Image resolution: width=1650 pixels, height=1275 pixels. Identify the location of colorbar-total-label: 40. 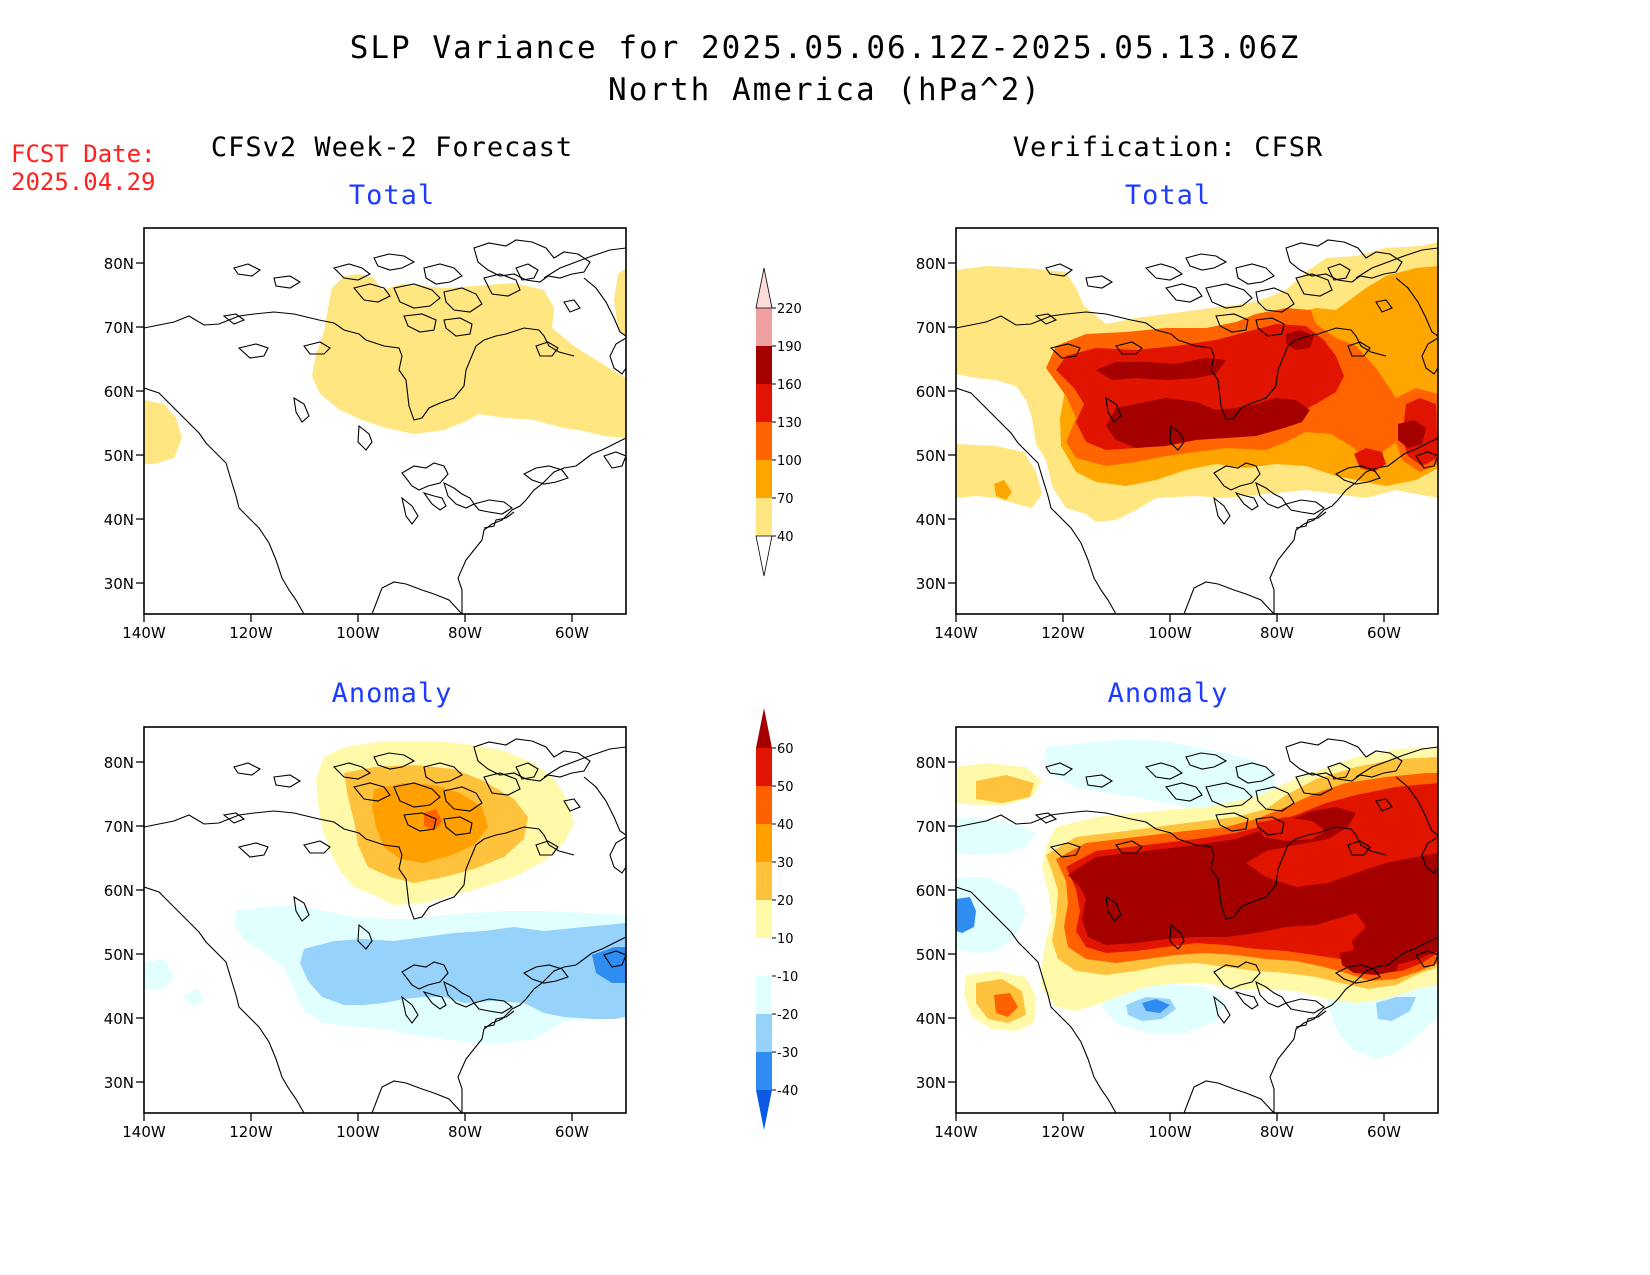
(785, 537).